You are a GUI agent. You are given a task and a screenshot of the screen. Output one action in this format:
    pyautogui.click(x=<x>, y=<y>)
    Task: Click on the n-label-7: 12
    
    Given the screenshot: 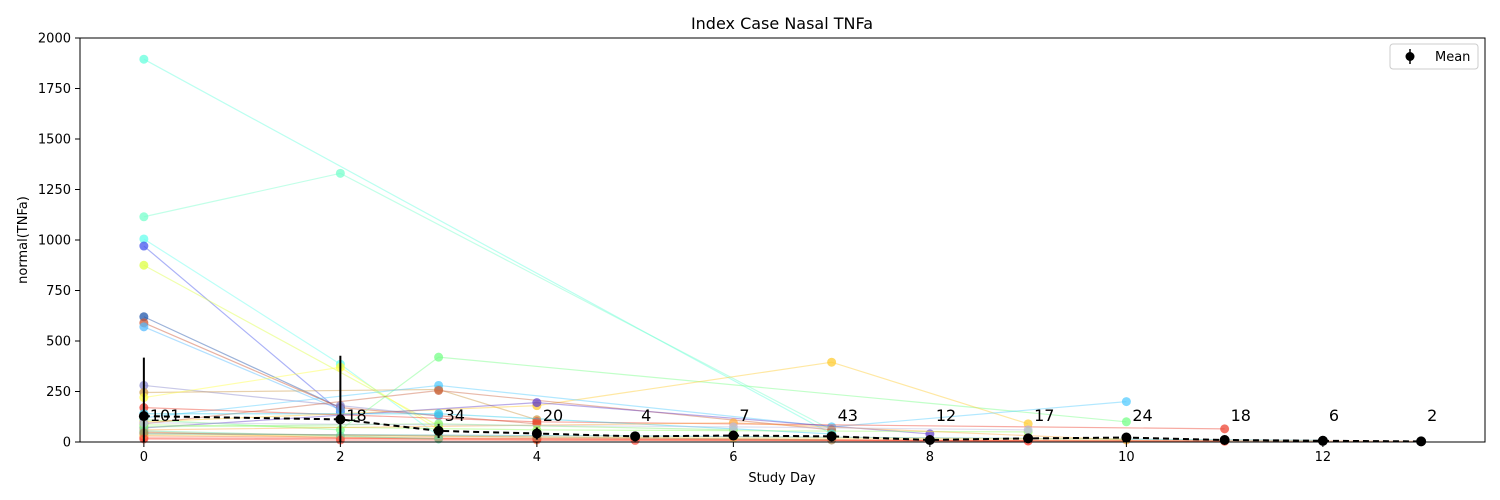 What is the action you would take?
    pyautogui.click(x=946, y=415)
    